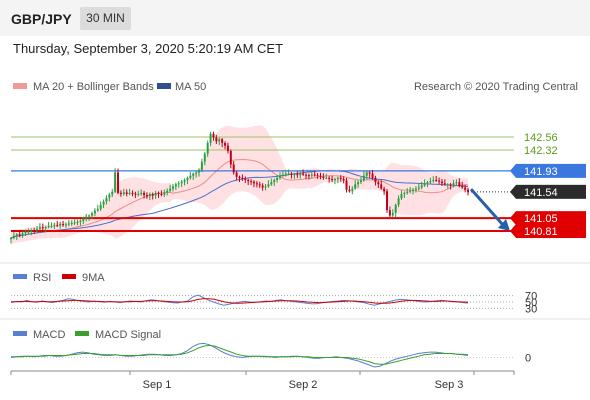  I want to click on x-tick-label: Sep 3, so click(449, 385).